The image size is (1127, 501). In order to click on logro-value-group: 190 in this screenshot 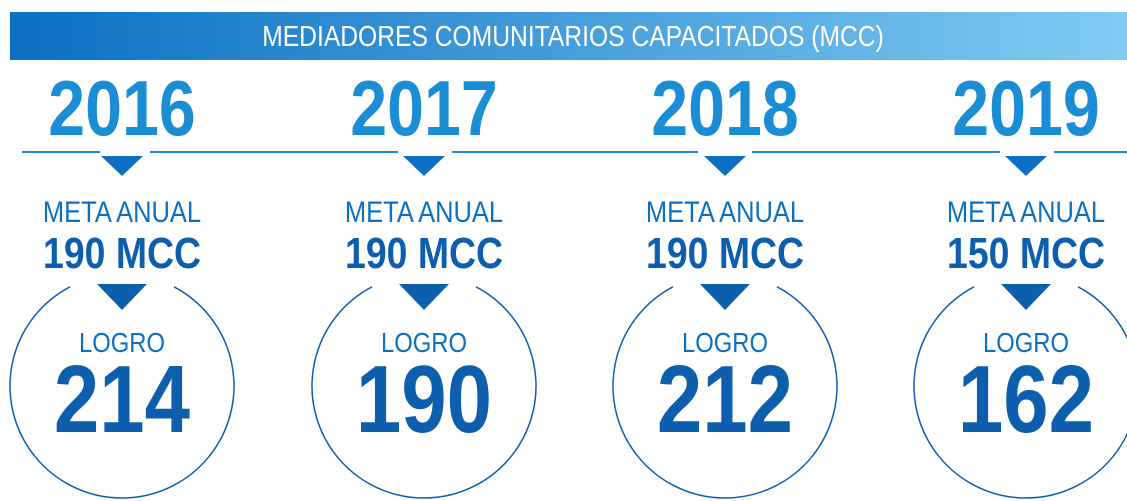, I will do `click(424, 399)`.